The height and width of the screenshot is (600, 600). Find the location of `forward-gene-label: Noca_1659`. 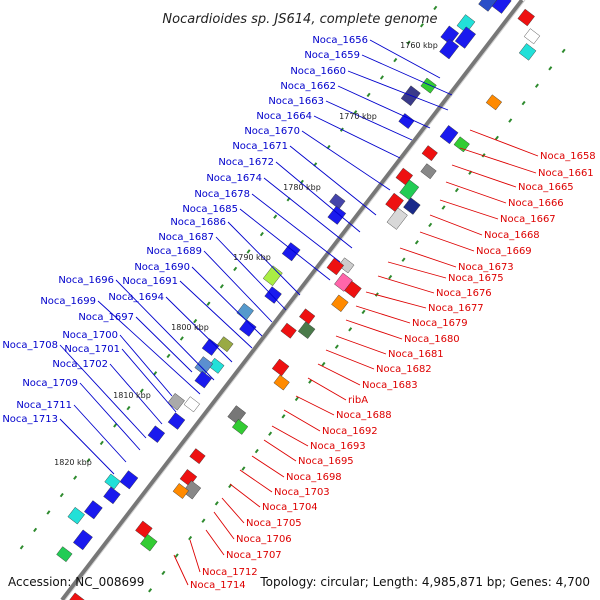

forward-gene-label: Noca_1659 is located at coordinates (332, 55).